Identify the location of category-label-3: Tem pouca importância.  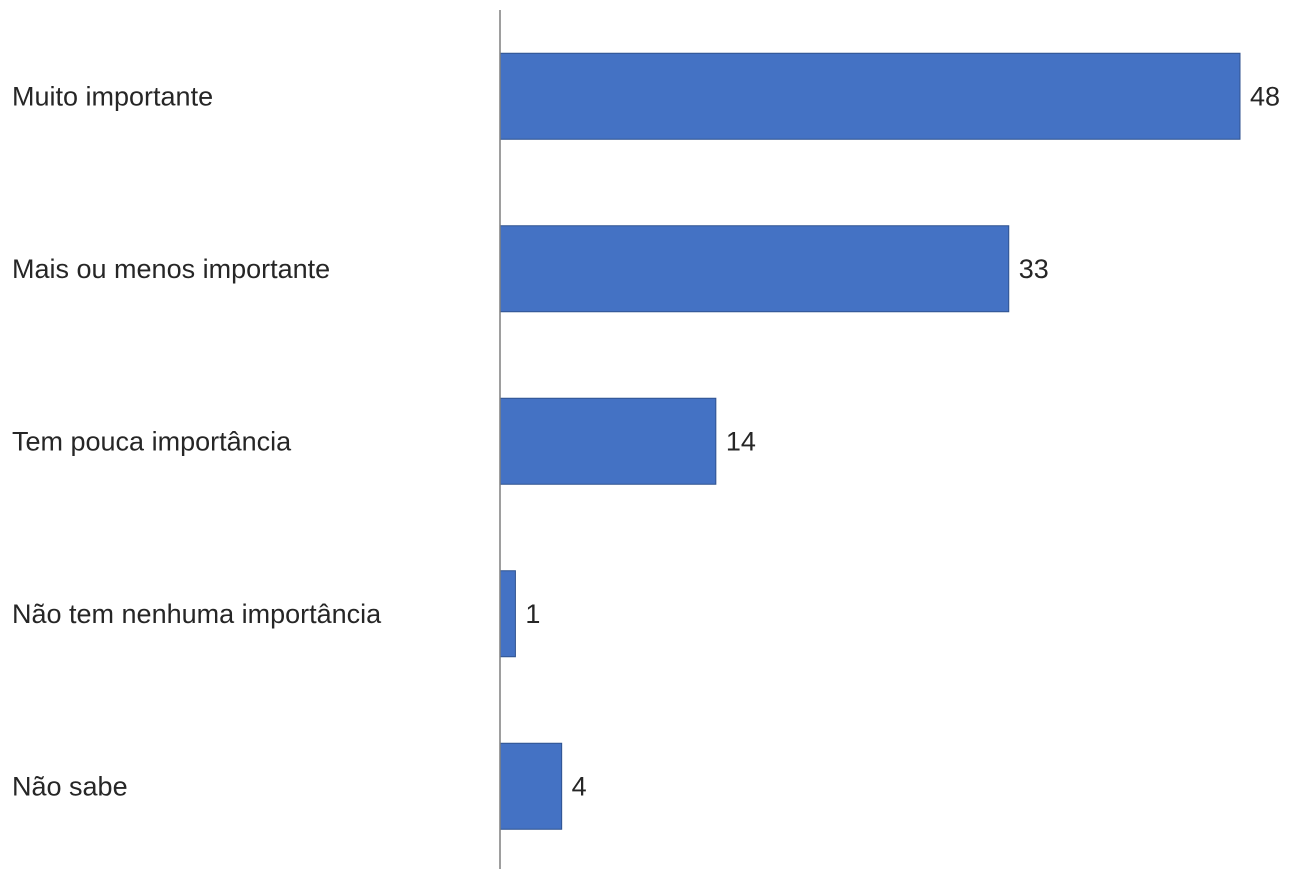
(152, 441).